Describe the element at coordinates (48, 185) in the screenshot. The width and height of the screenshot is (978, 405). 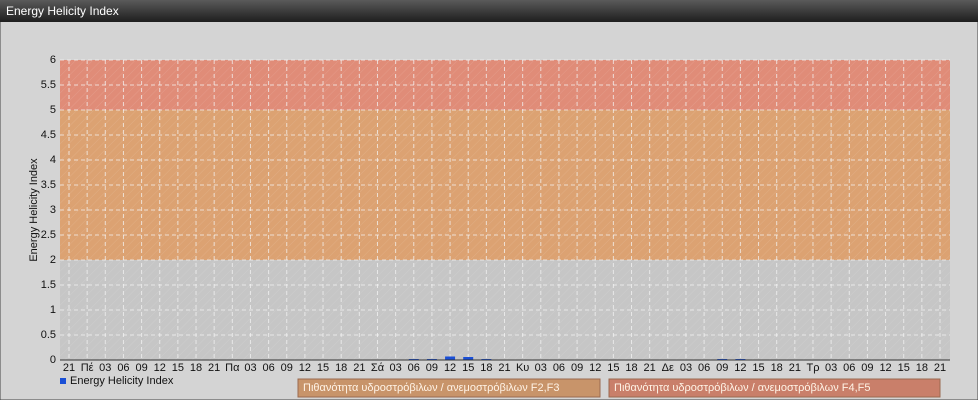
I see `y-tick-label: 3.5` at that location.